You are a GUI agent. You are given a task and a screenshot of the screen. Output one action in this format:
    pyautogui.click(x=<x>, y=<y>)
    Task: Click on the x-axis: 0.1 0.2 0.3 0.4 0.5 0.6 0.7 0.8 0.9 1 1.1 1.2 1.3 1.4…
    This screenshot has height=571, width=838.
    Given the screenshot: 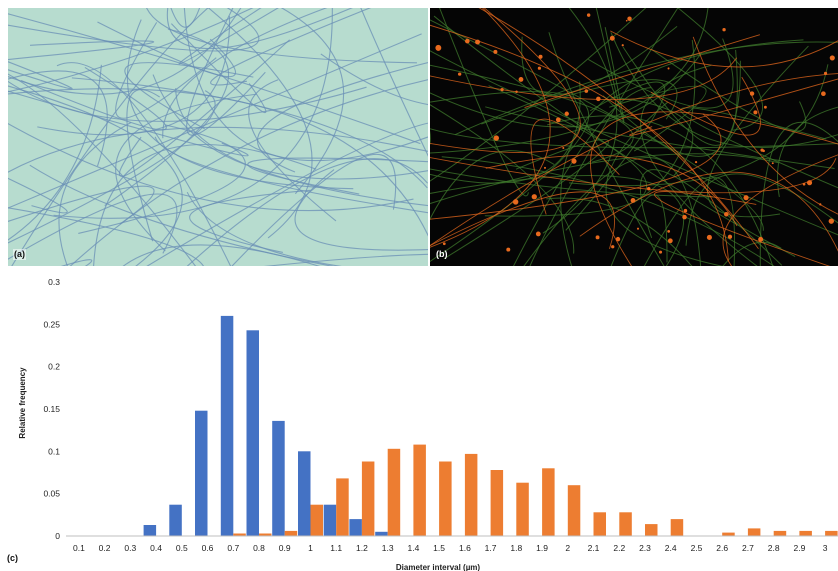 What is the action you would take?
    pyautogui.click(x=452, y=544)
    